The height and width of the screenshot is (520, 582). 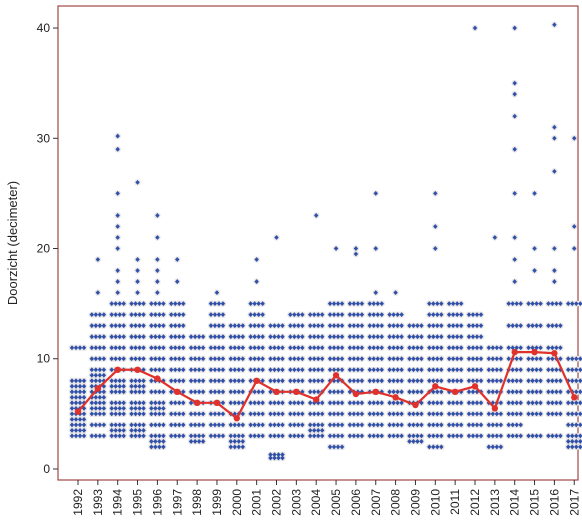 What do you see at coordinates (44, 28) in the screenshot?
I see `y-tick-label: 40` at bounding box center [44, 28].